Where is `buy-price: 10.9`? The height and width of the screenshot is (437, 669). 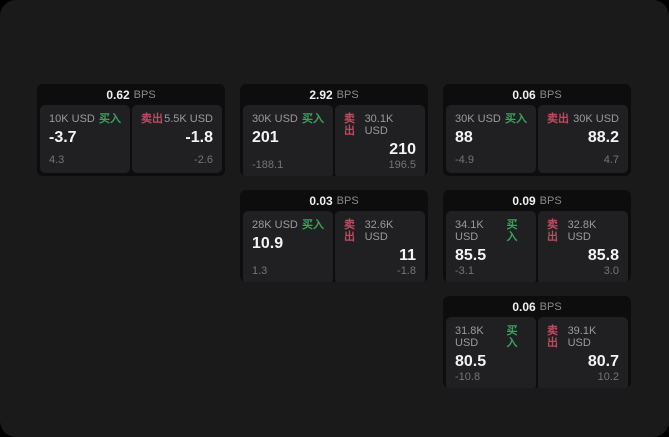
buy-price: 10.9 is located at coordinates (268, 243).